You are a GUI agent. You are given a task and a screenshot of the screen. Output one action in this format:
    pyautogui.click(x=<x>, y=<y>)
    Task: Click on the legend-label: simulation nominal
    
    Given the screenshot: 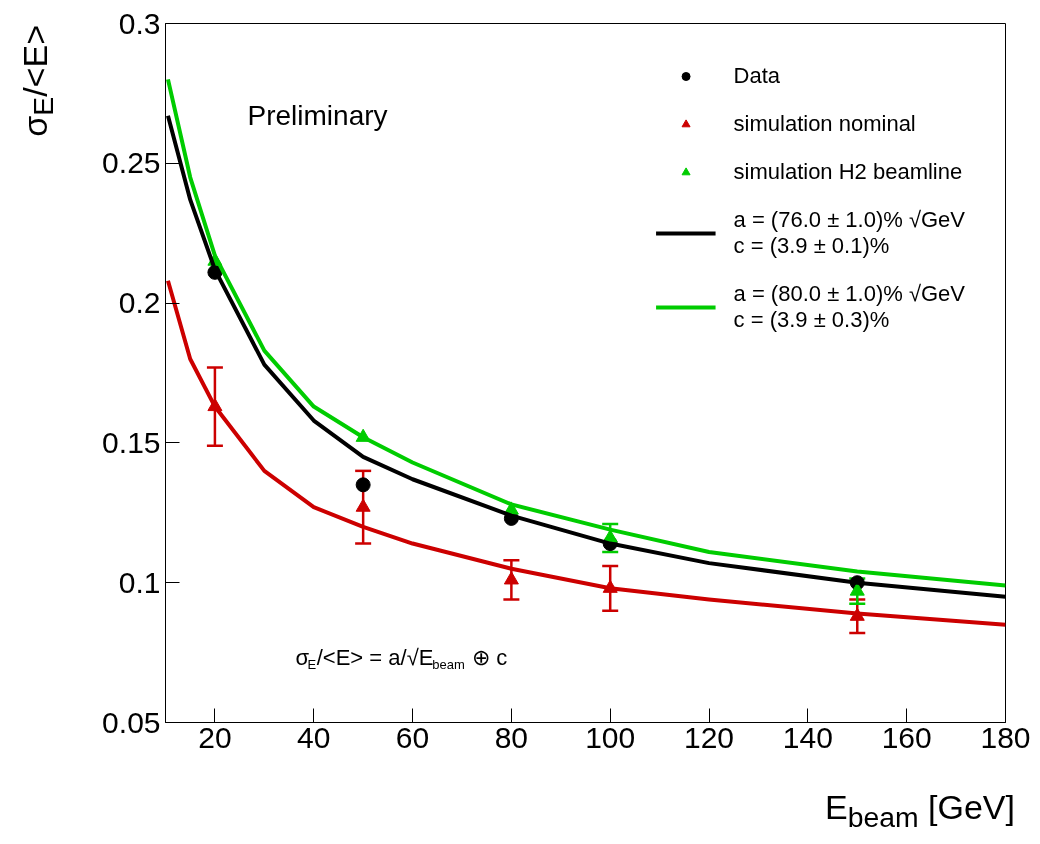 What is the action you would take?
    pyautogui.click(x=824, y=124)
    